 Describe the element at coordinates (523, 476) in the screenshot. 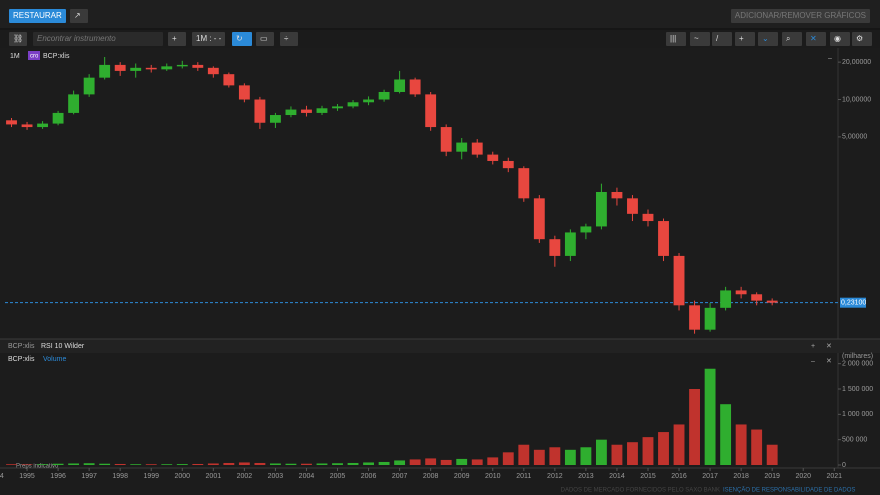

I see `x-tick-label: 2011` at that location.